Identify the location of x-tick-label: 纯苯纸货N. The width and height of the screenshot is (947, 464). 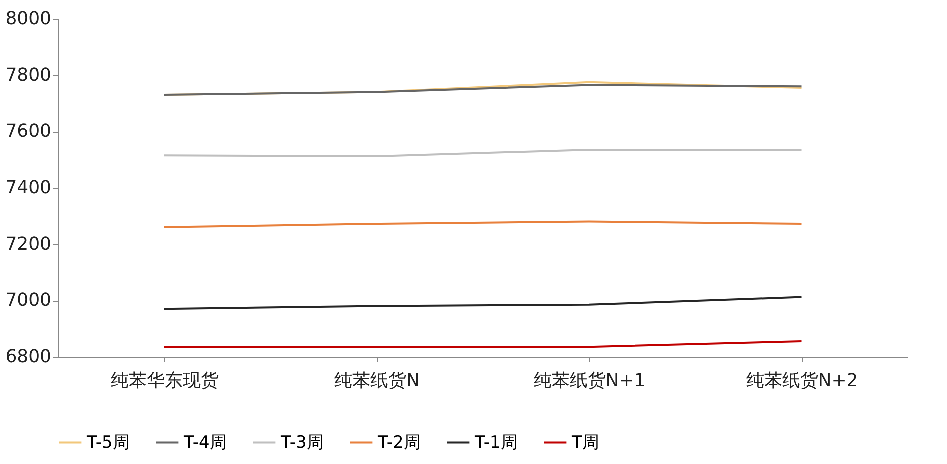
(377, 381).